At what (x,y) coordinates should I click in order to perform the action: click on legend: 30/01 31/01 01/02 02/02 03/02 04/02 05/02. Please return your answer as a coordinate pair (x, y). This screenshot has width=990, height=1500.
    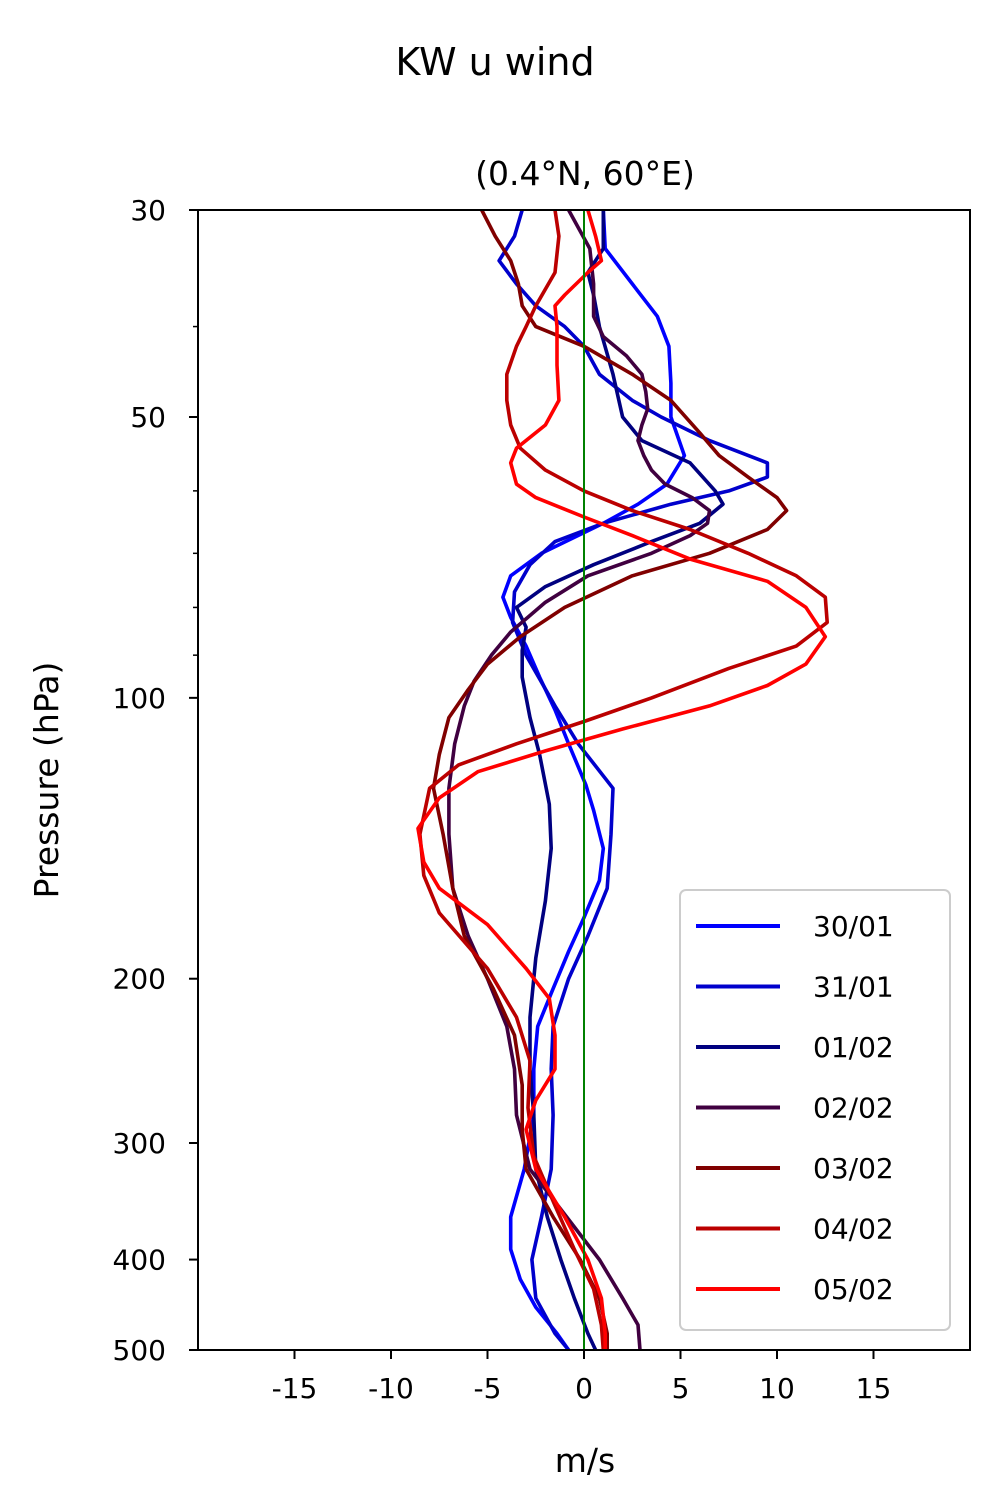
    Looking at the image, I should click on (815, 1110).